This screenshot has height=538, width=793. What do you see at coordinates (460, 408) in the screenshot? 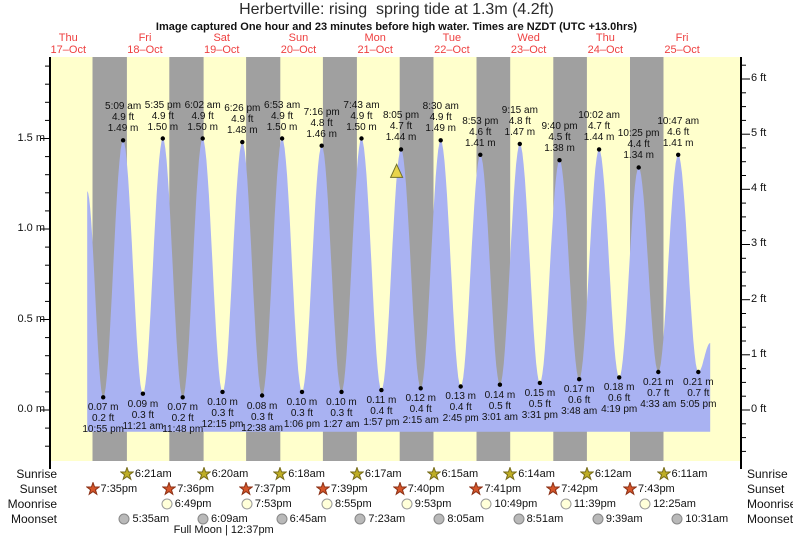
I see `low-tide-annotation: 0.13 m 0.4 ft 2:45 pm` at bounding box center [460, 408].